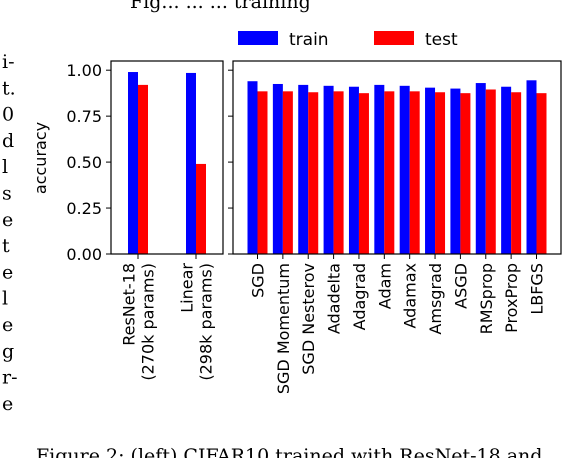  What do you see at coordinates (167, 157) in the screenshot?
I see `left-frame` at bounding box center [167, 157].